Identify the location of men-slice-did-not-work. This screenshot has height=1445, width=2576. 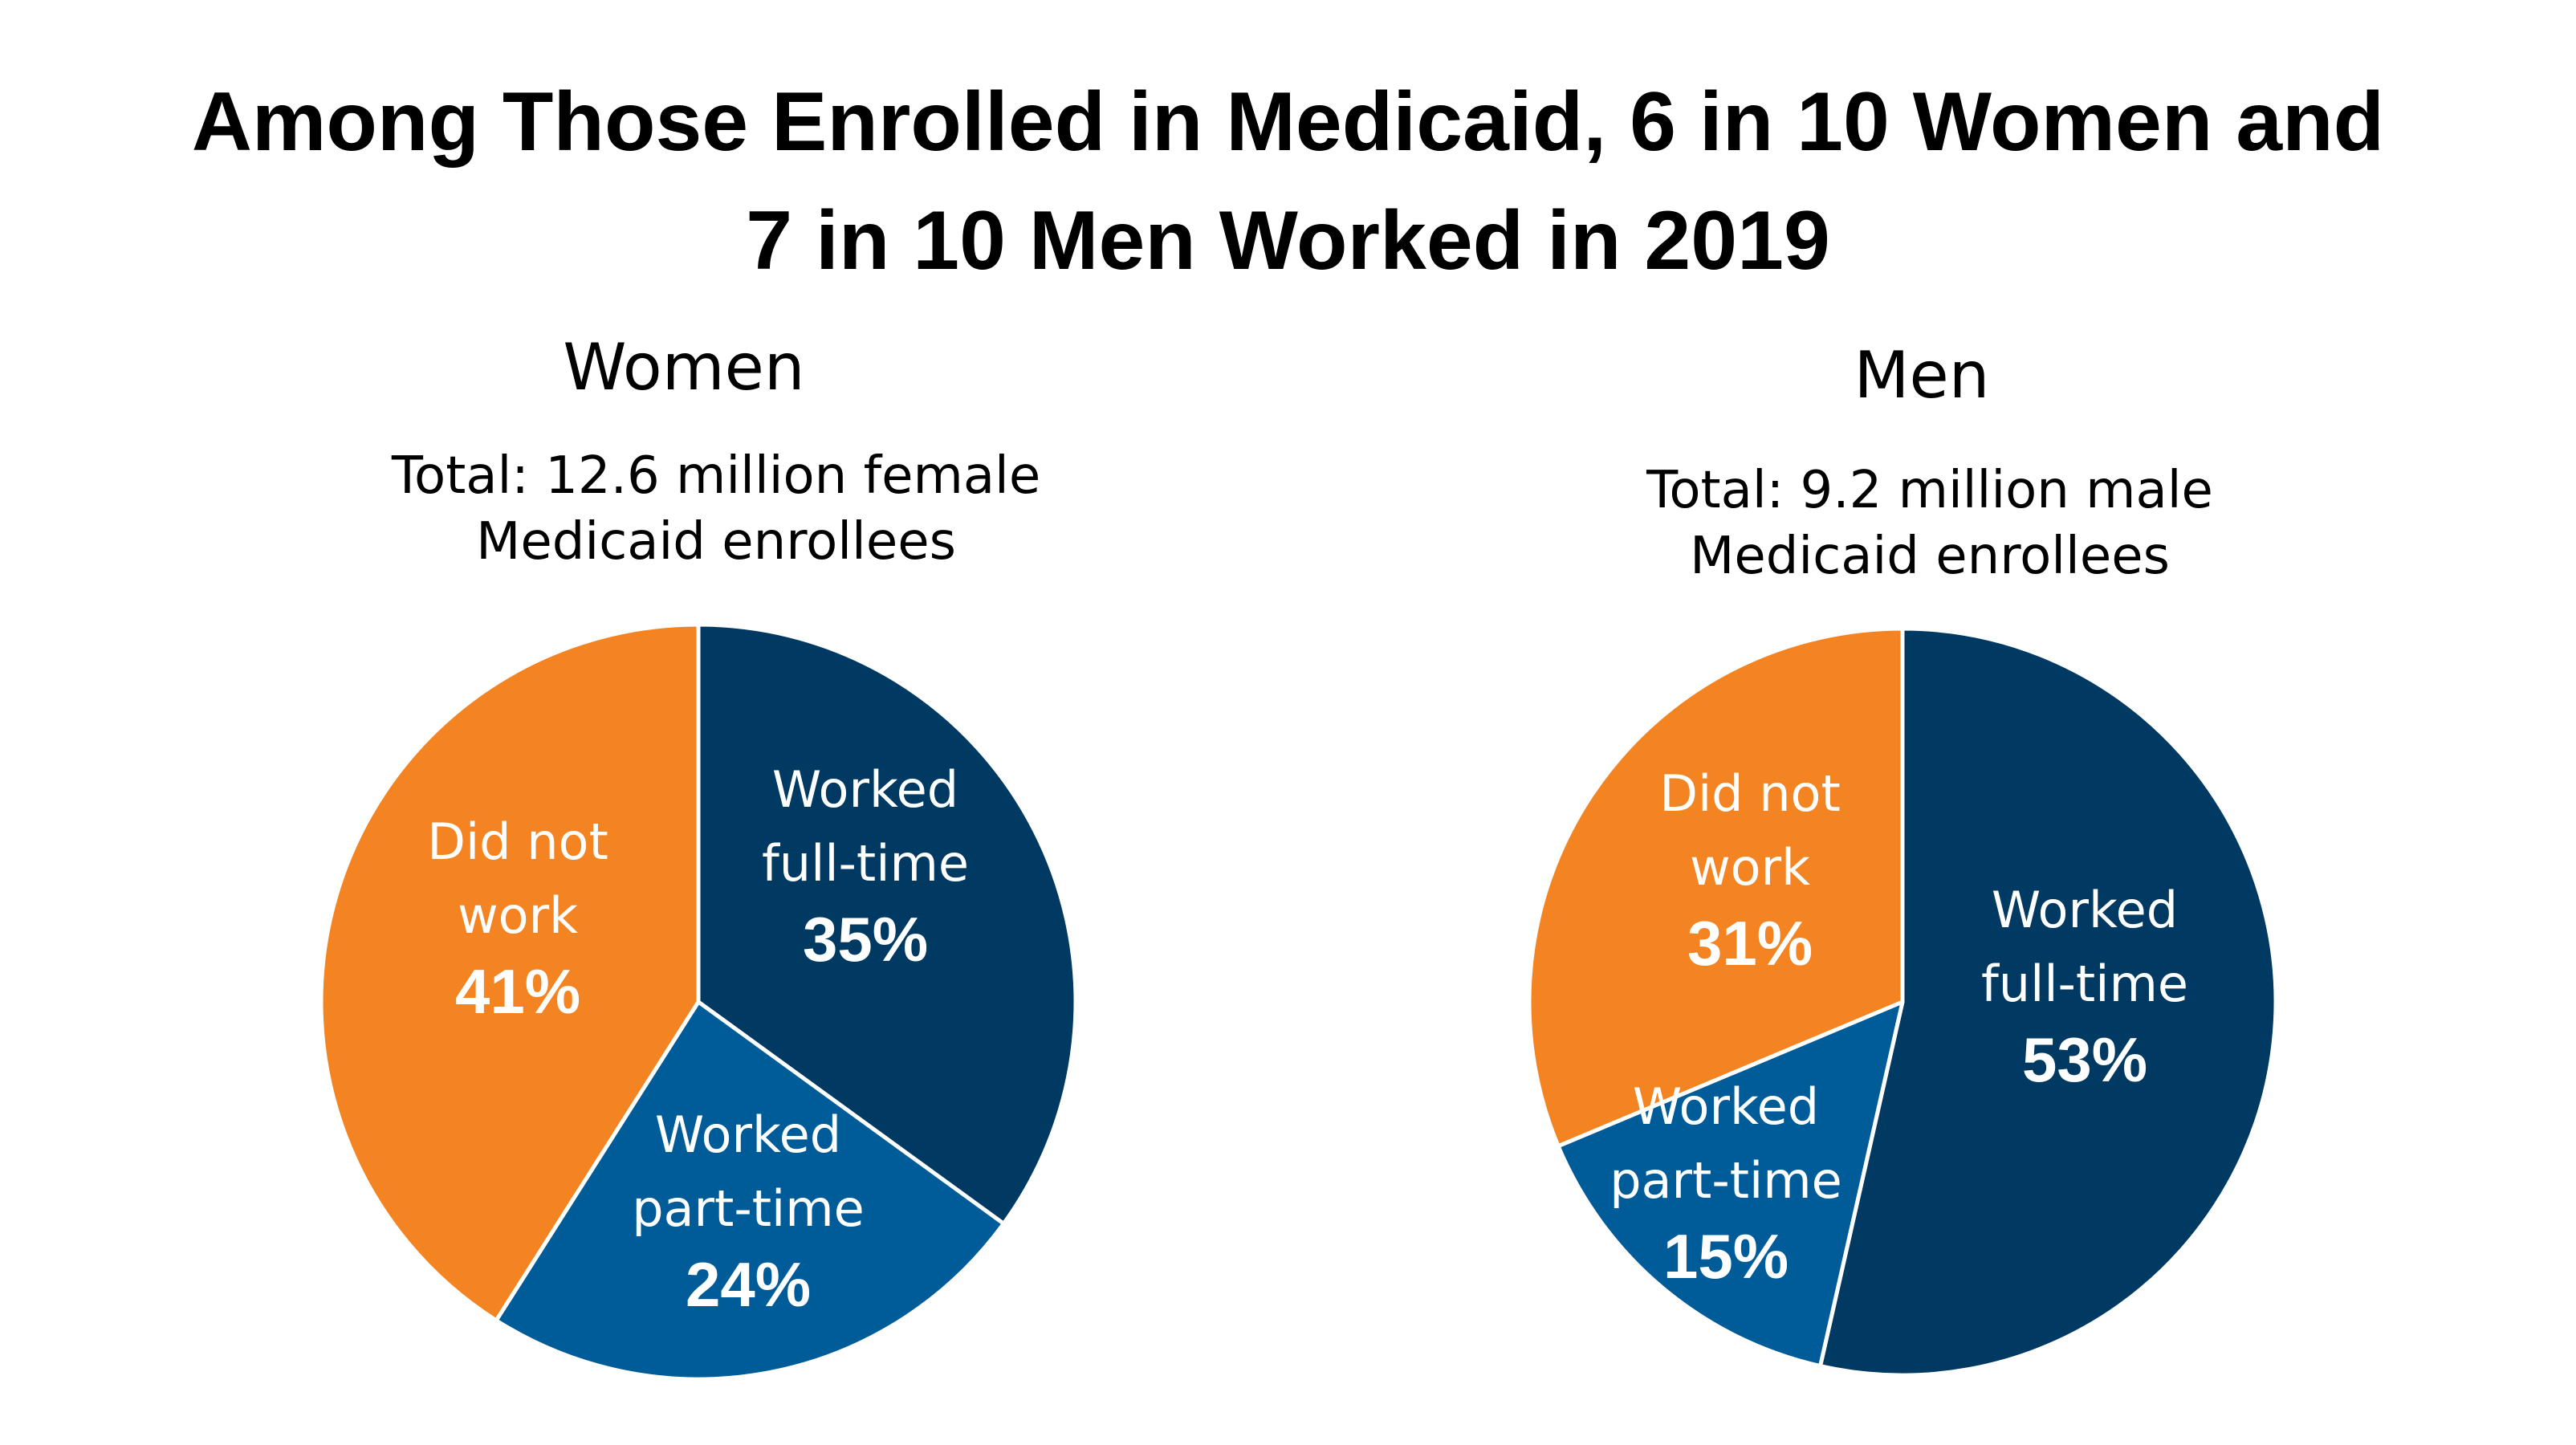
(1716, 887).